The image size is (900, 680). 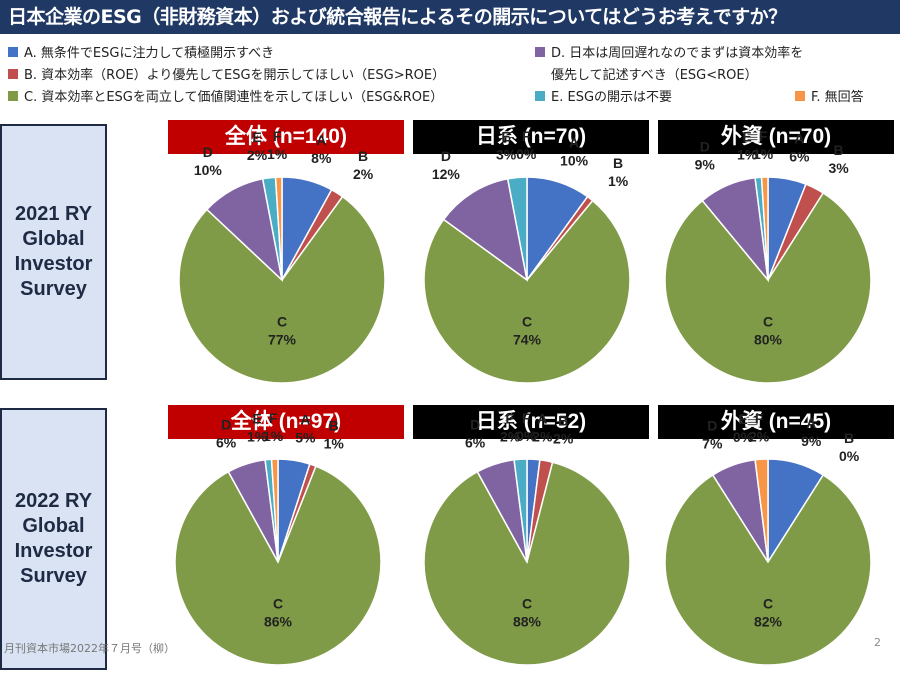 I want to click on pie-slice-d, so click(x=485, y=229).